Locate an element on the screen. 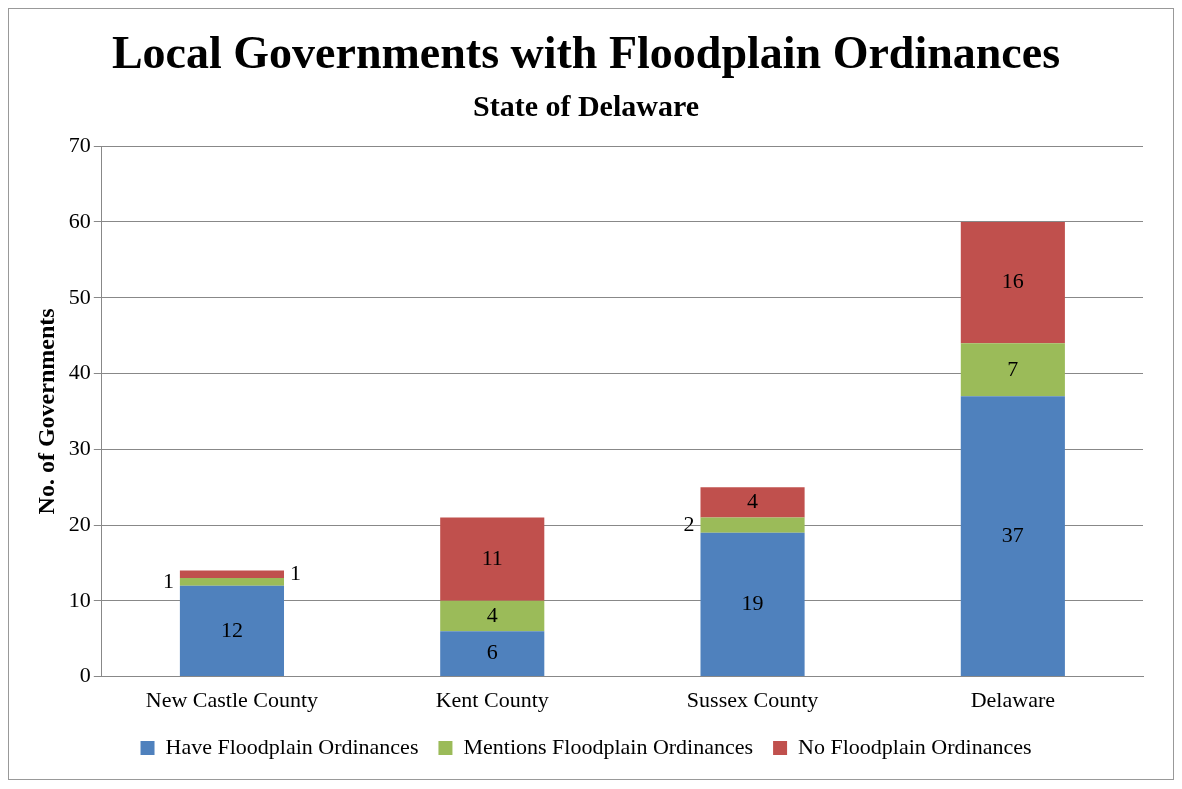 Image resolution: width=1182 pixels, height=789 pixels. data-label: 6 is located at coordinates (492, 652).